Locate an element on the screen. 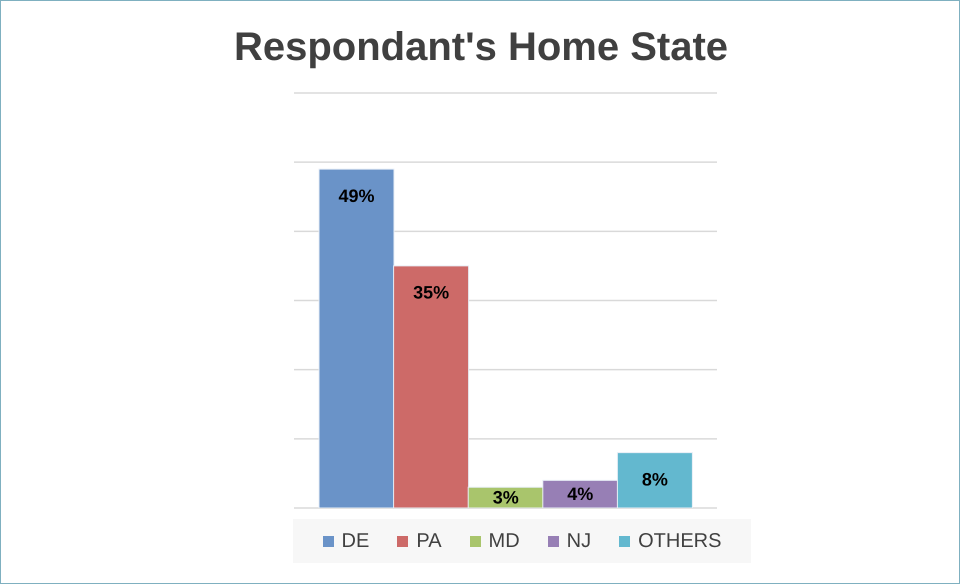 This screenshot has height=584, width=960. legend-label: PA is located at coordinates (429, 541).